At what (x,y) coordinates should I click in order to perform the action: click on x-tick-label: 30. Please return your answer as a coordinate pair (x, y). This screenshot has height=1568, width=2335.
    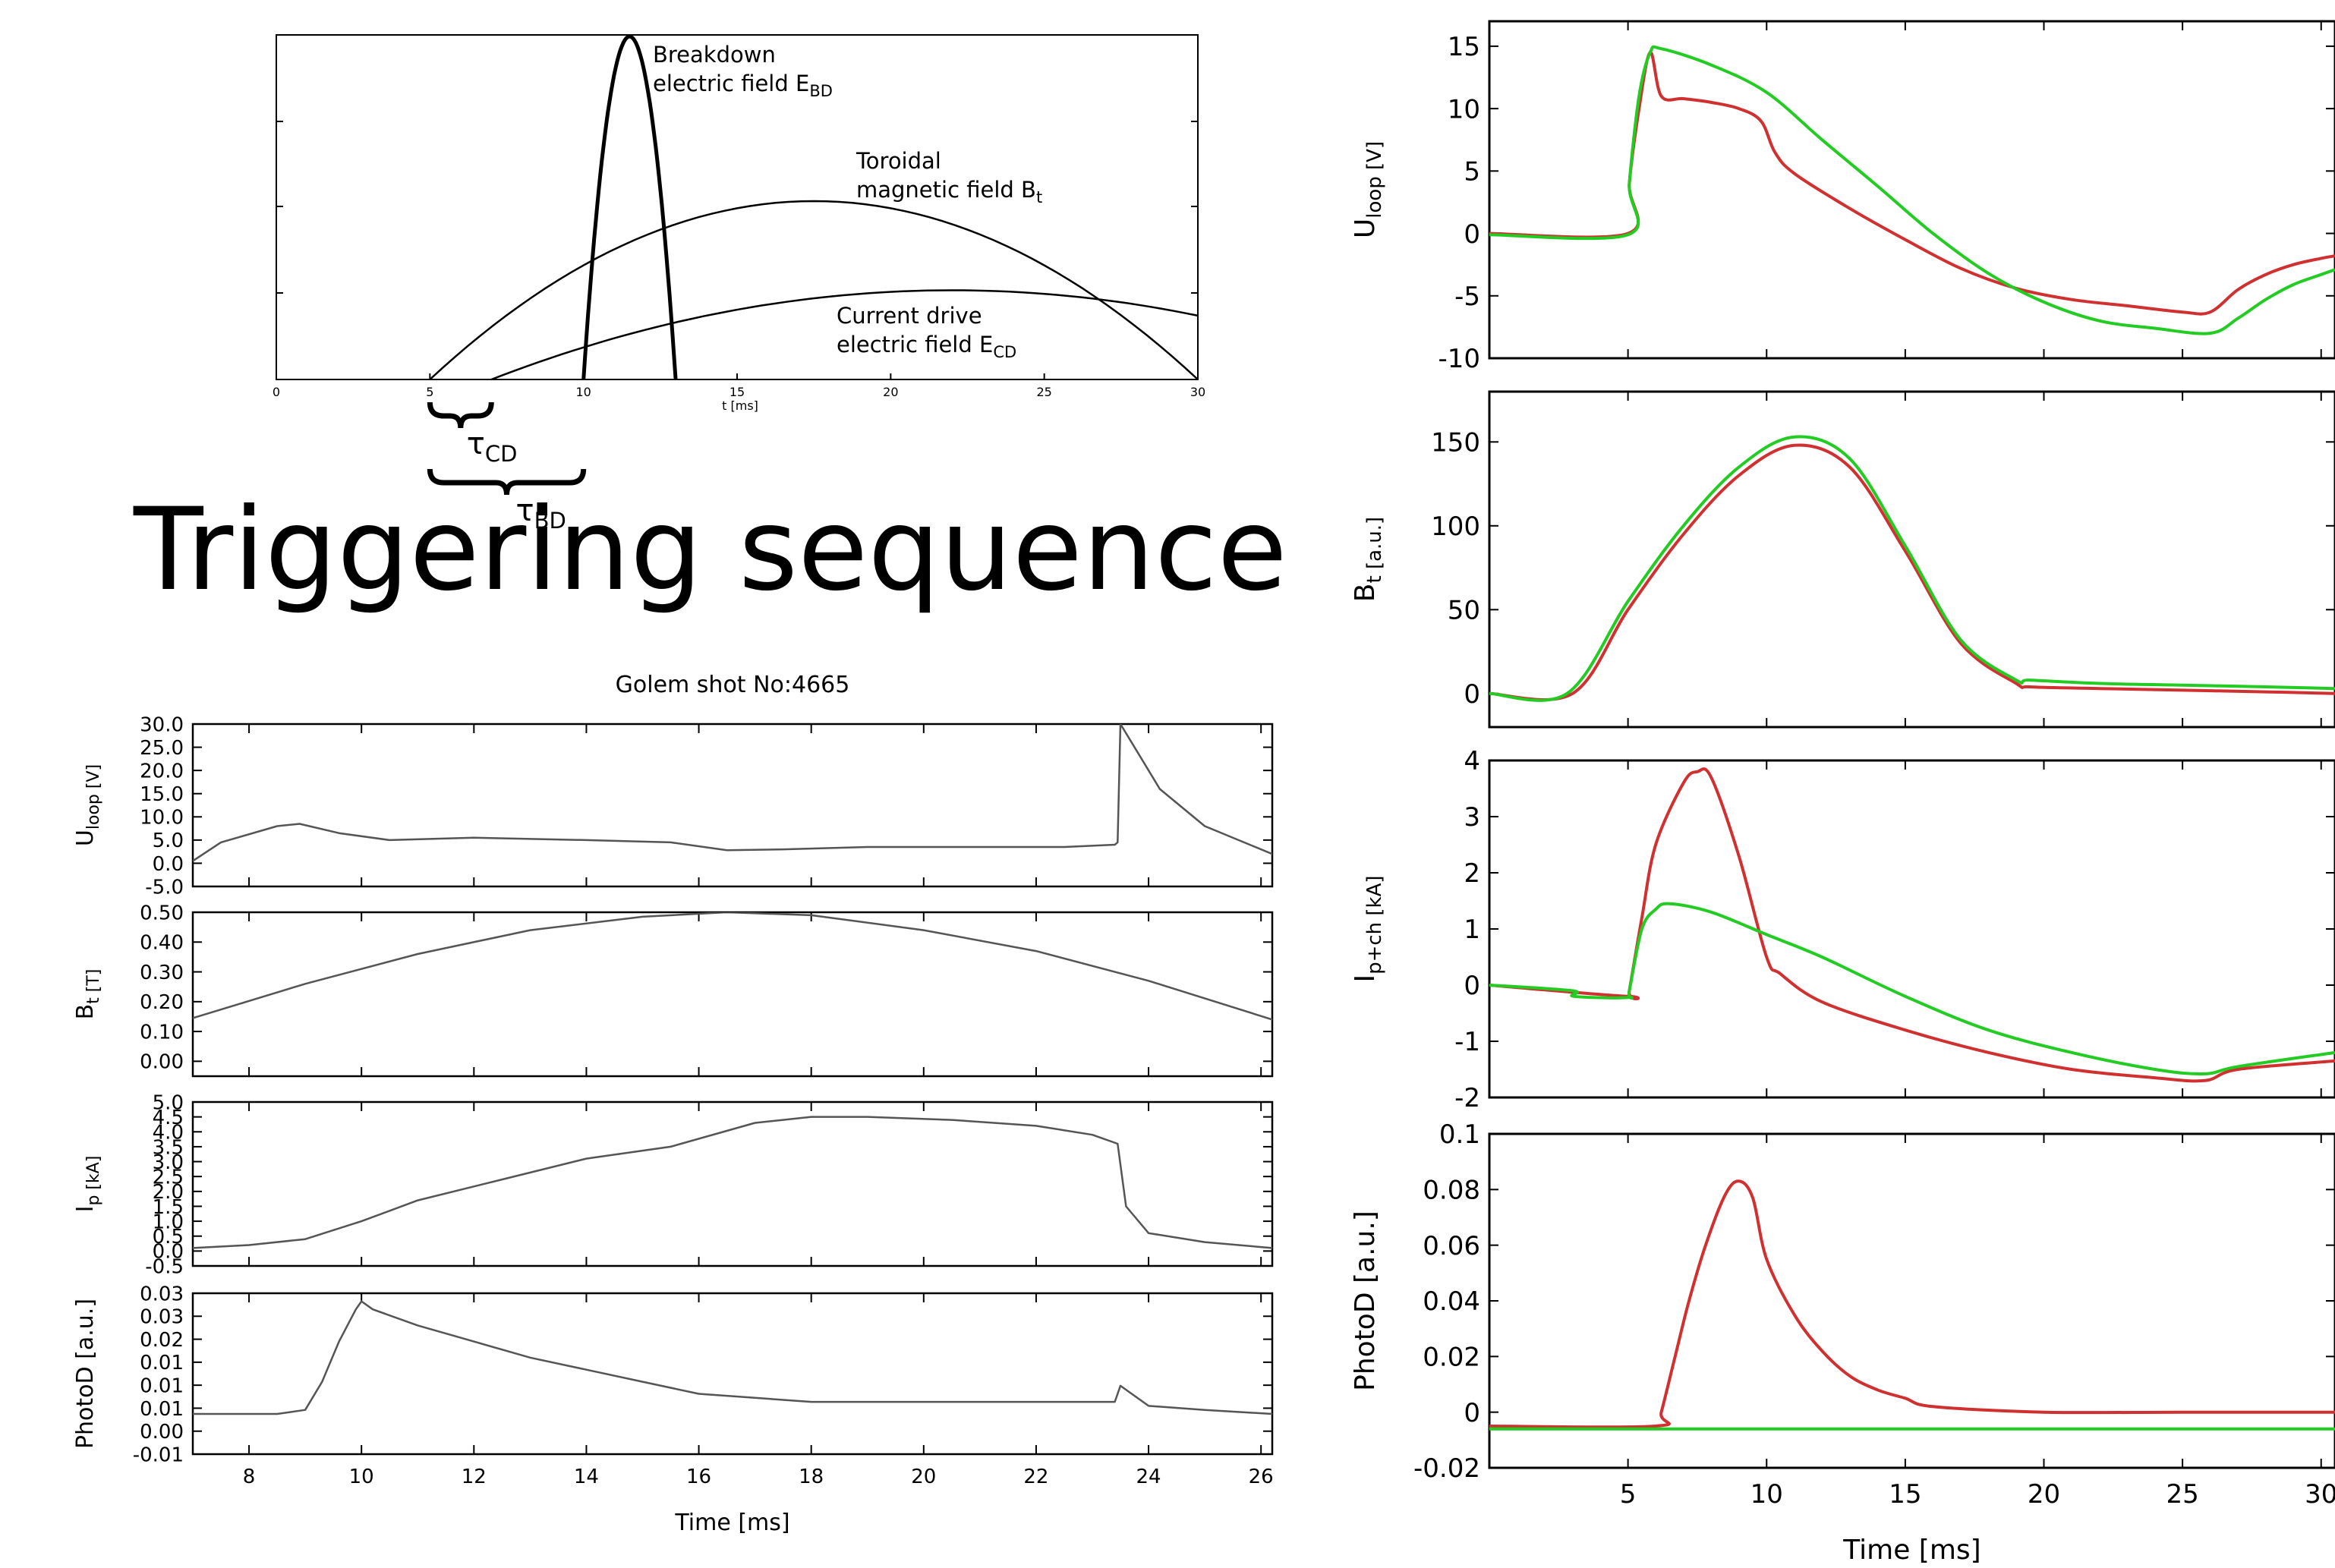
    Looking at the image, I should click on (2320, 1494).